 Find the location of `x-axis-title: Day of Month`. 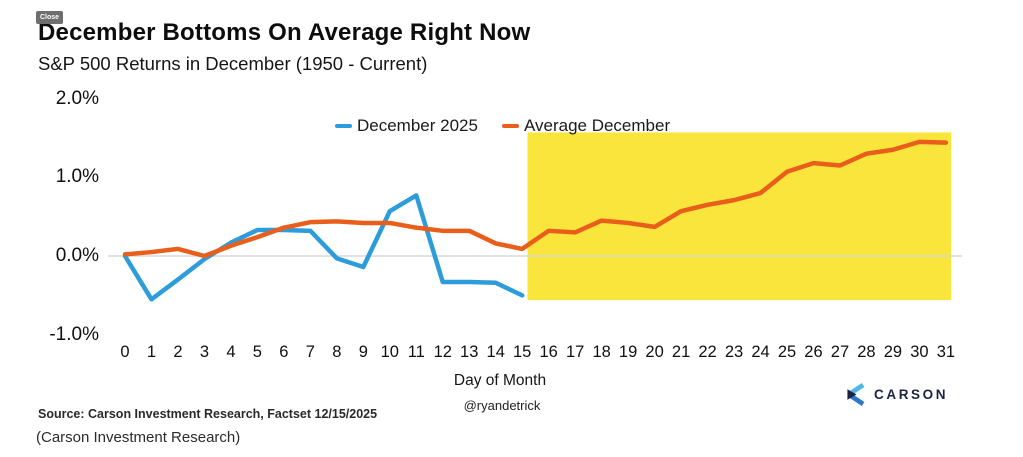

x-axis-title: Day of Month is located at coordinates (500, 380).